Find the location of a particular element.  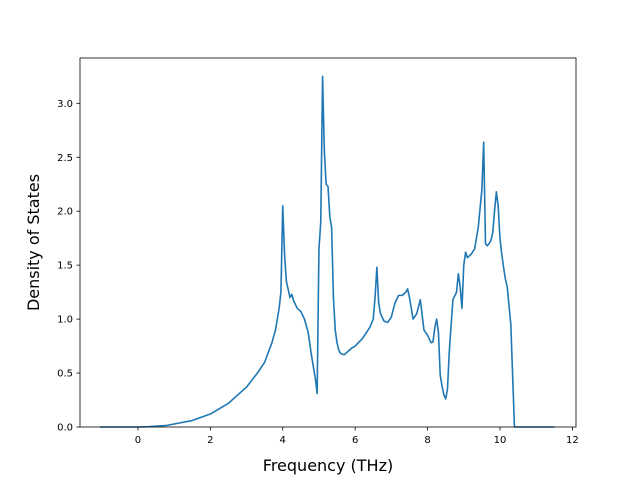

y-tick-label: 3.0 is located at coordinates (65, 104).